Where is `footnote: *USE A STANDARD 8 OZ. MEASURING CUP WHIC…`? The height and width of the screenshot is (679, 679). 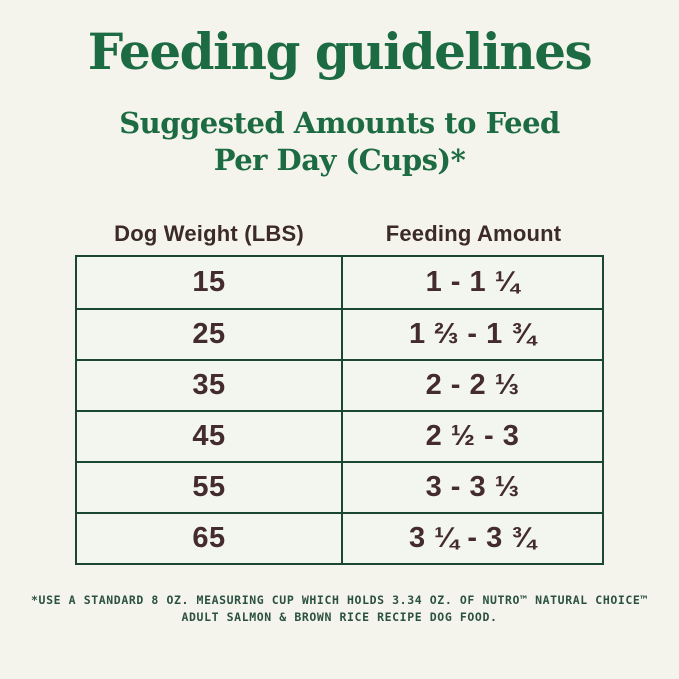 footnote: *USE A STANDARD 8 OZ. MEASURING CUP WHIC… is located at coordinates (339, 609).